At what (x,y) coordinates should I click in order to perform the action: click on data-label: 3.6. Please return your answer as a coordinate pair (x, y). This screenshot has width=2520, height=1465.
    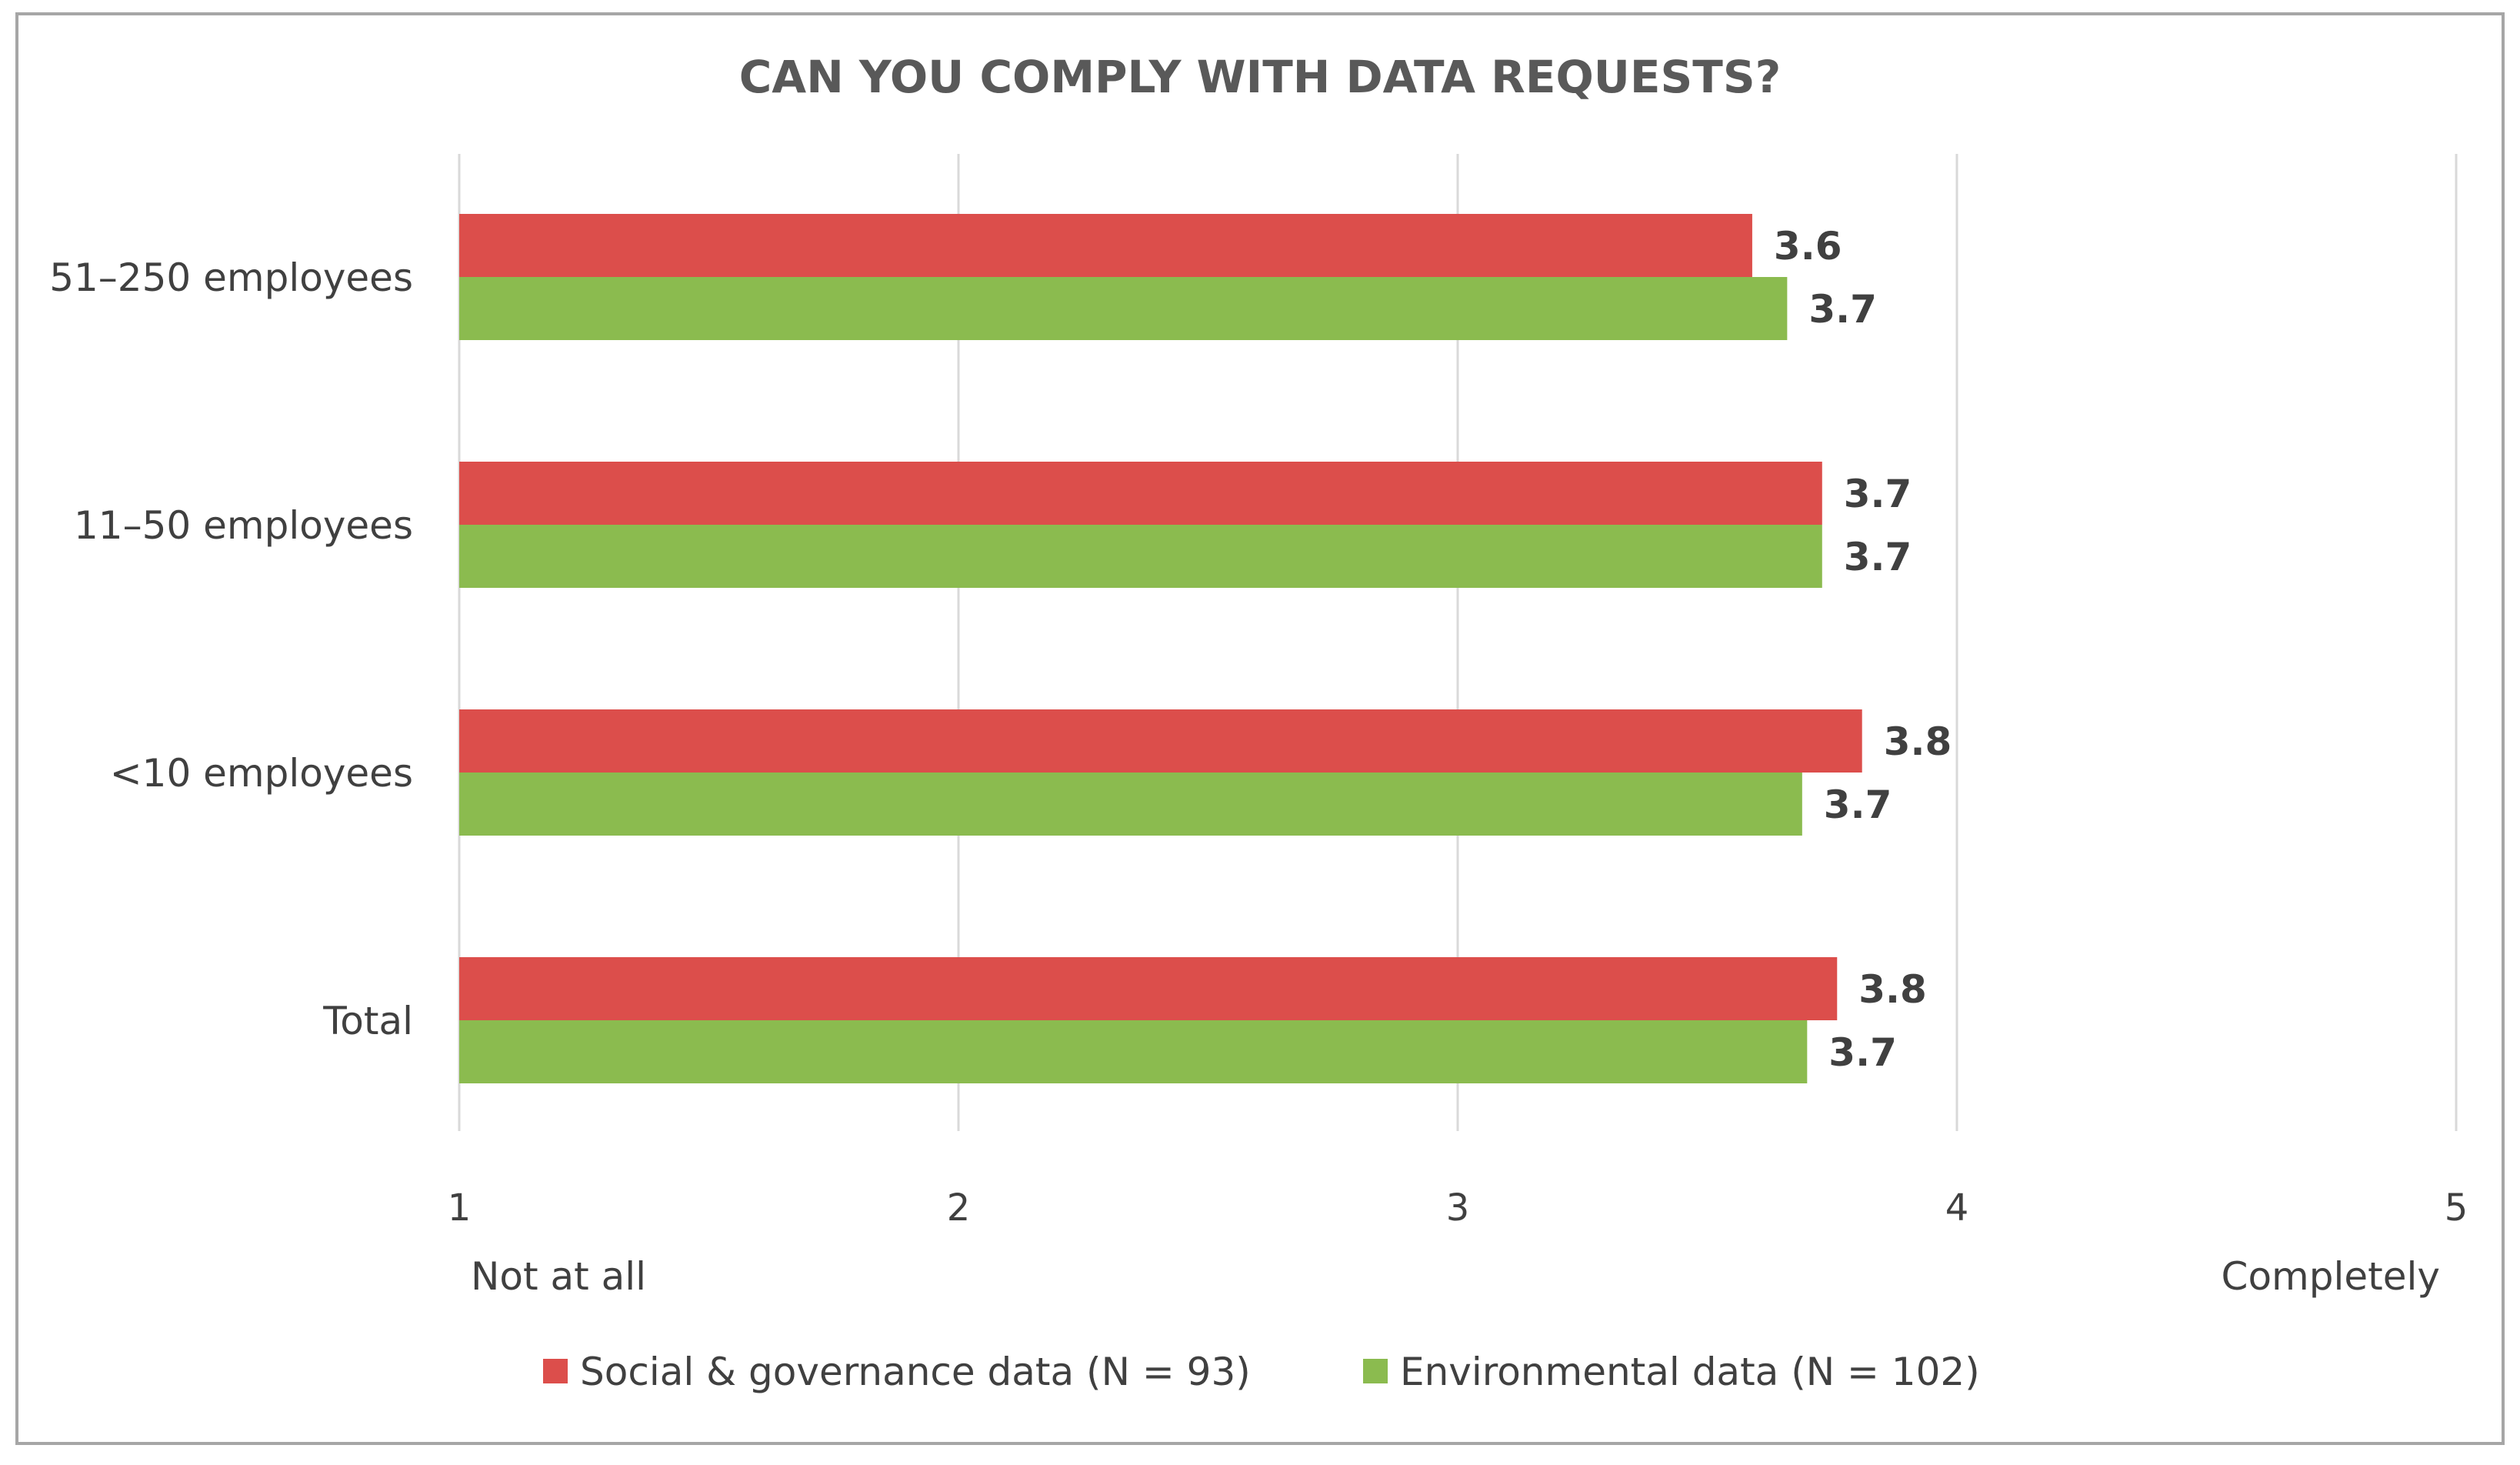
    Looking at the image, I should click on (1808, 247).